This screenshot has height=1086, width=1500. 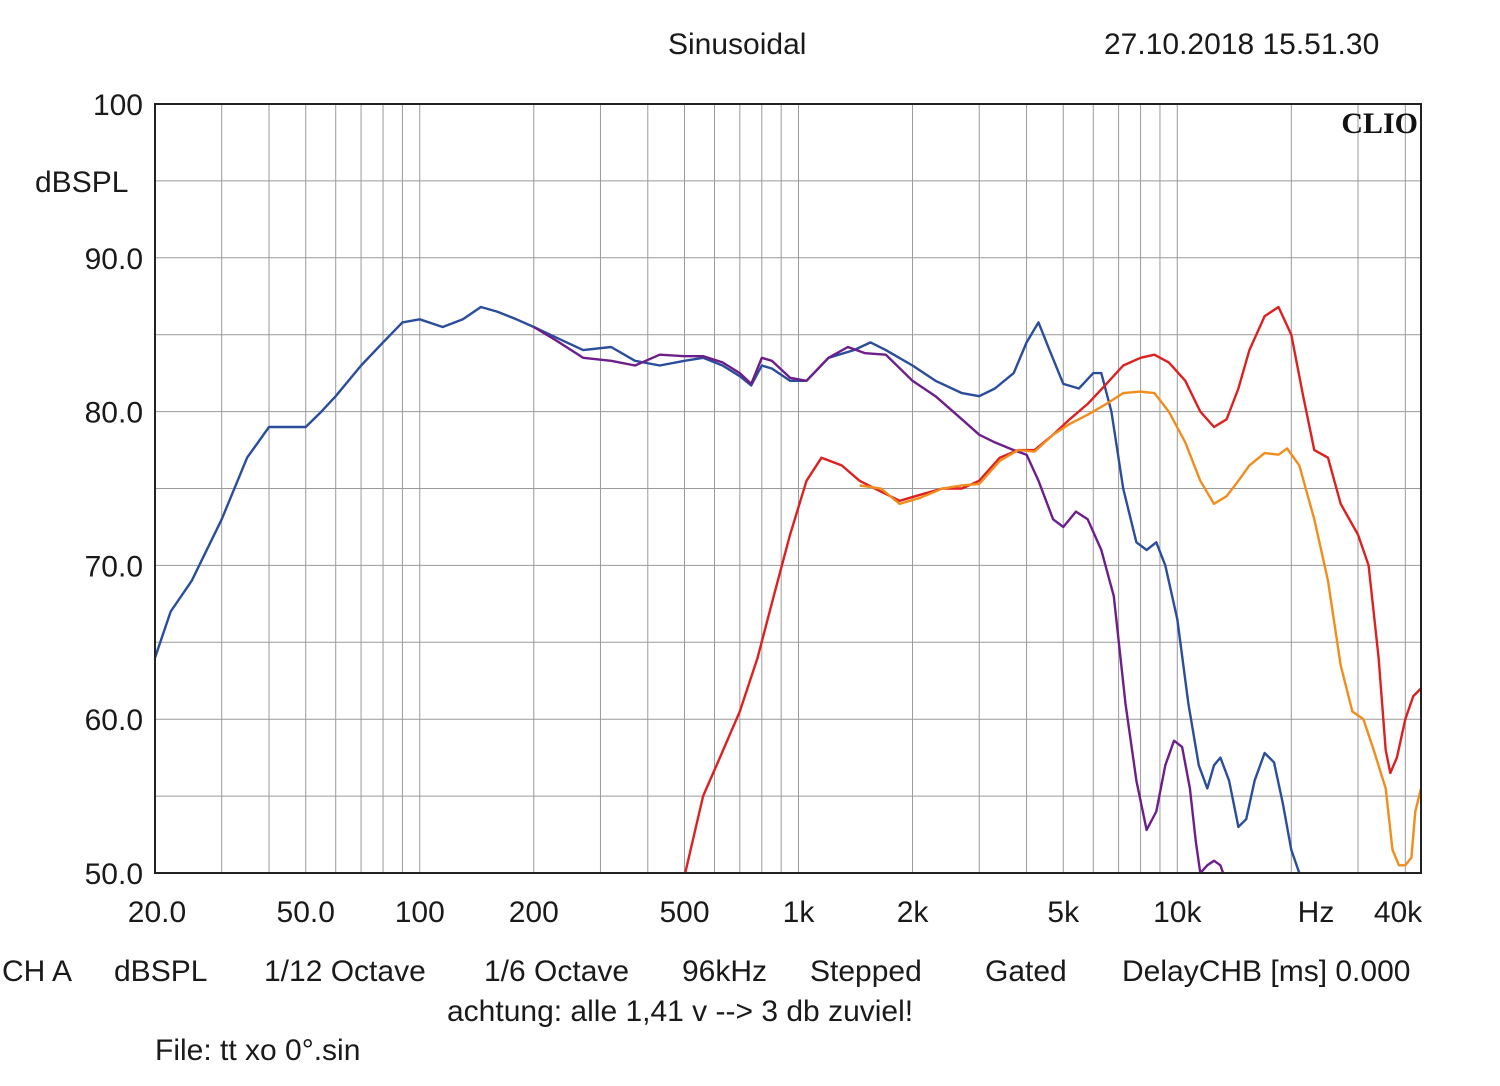 What do you see at coordinates (118, 105) in the screenshot?
I see `y-tick-label: 100` at bounding box center [118, 105].